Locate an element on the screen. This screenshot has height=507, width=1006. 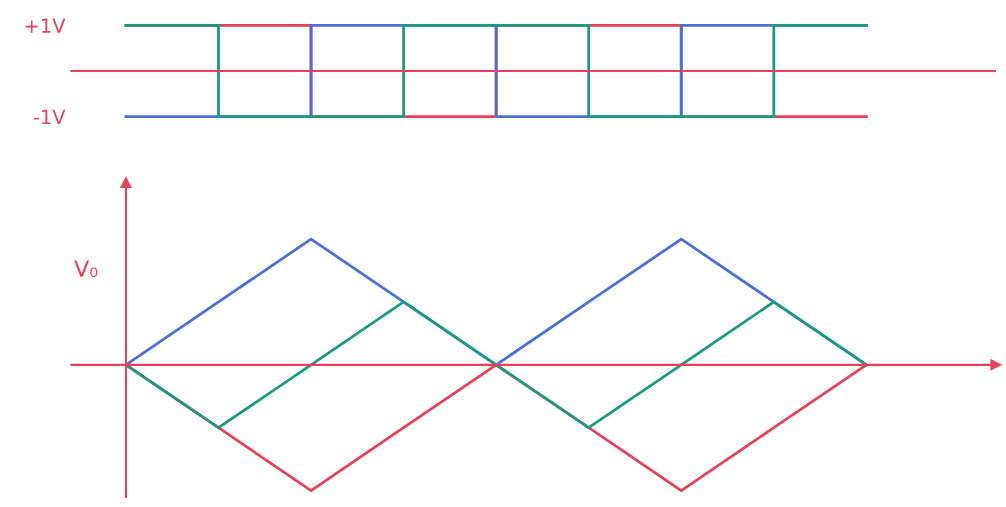
y-tick-label: -1V is located at coordinates (49, 116).